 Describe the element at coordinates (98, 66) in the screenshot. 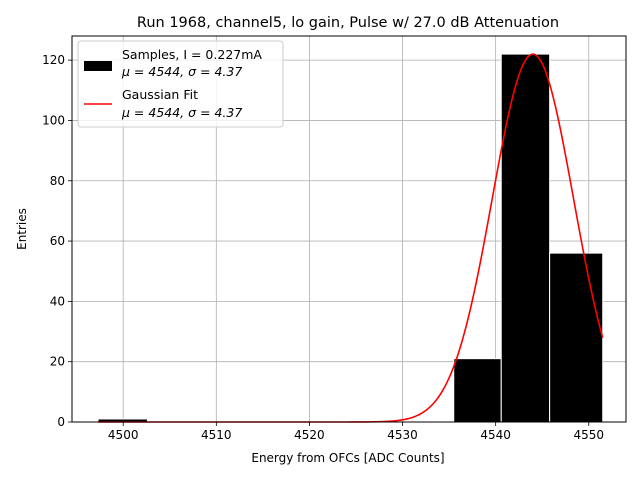

I see `legend-swatch-samples` at that location.